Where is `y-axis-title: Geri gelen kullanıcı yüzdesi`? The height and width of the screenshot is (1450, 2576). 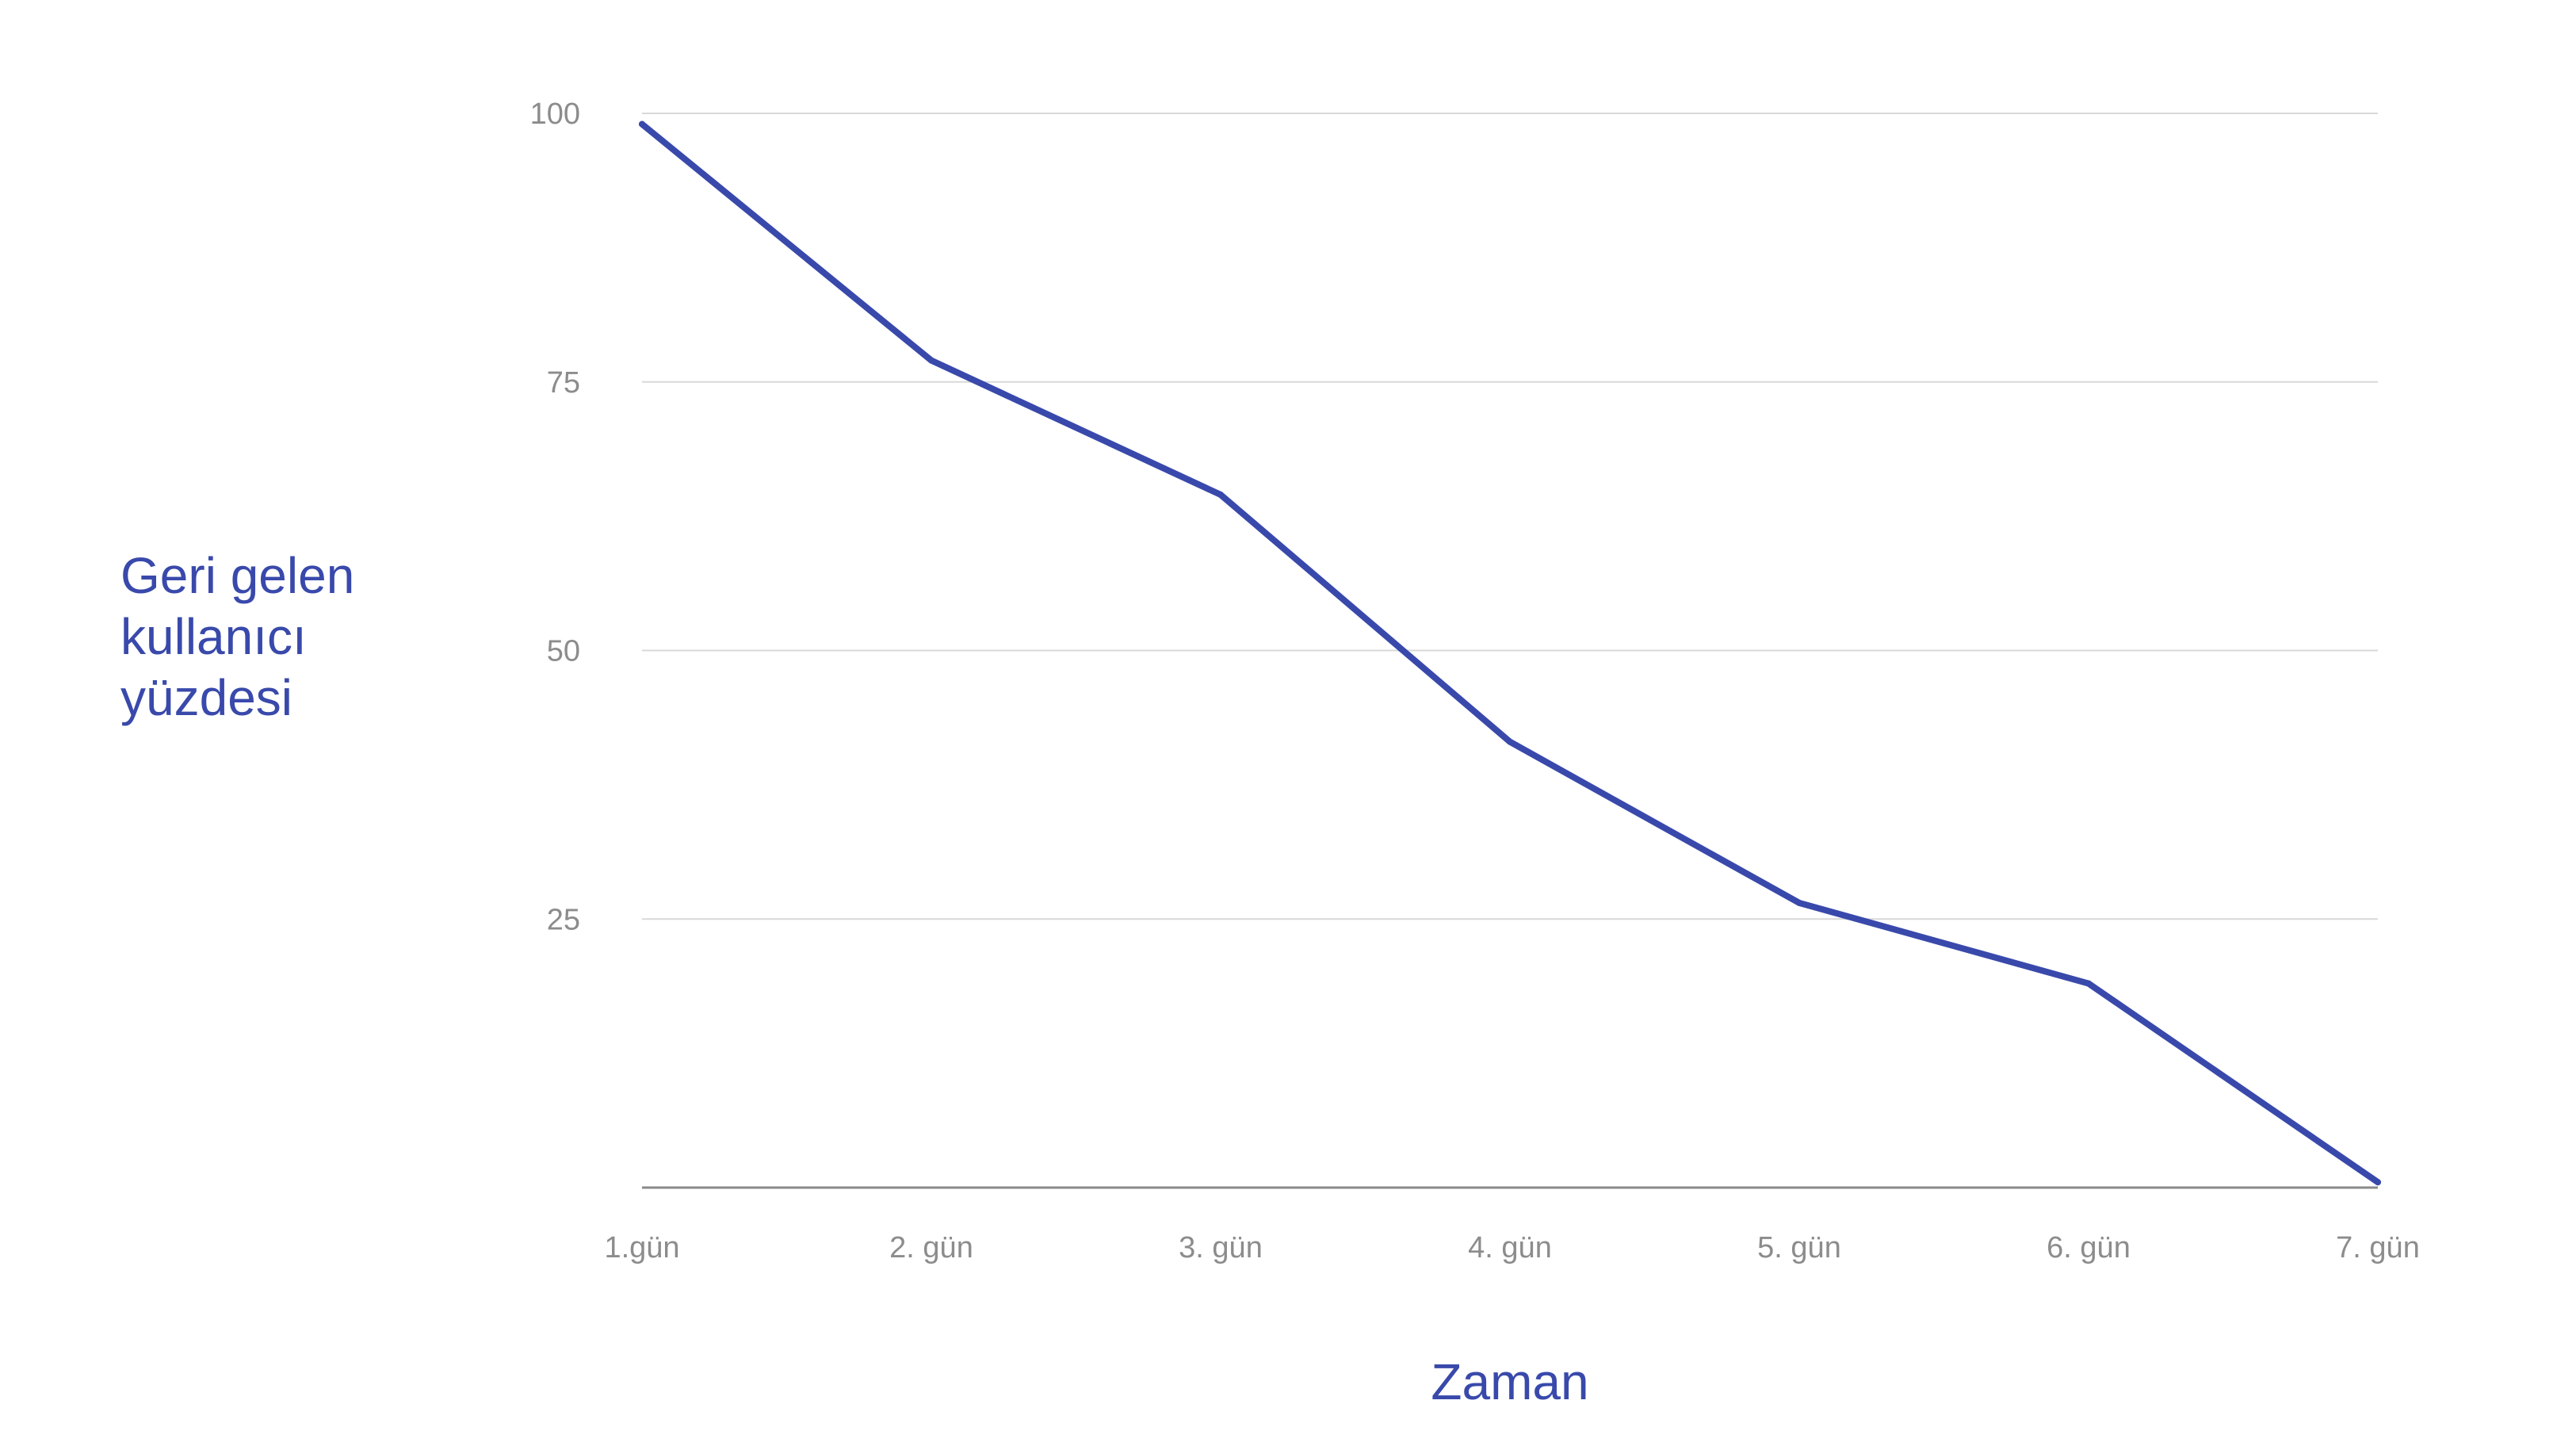
y-axis-title: Geri gelen kullanıcı yüzdesi is located at coordinates (245, 636).